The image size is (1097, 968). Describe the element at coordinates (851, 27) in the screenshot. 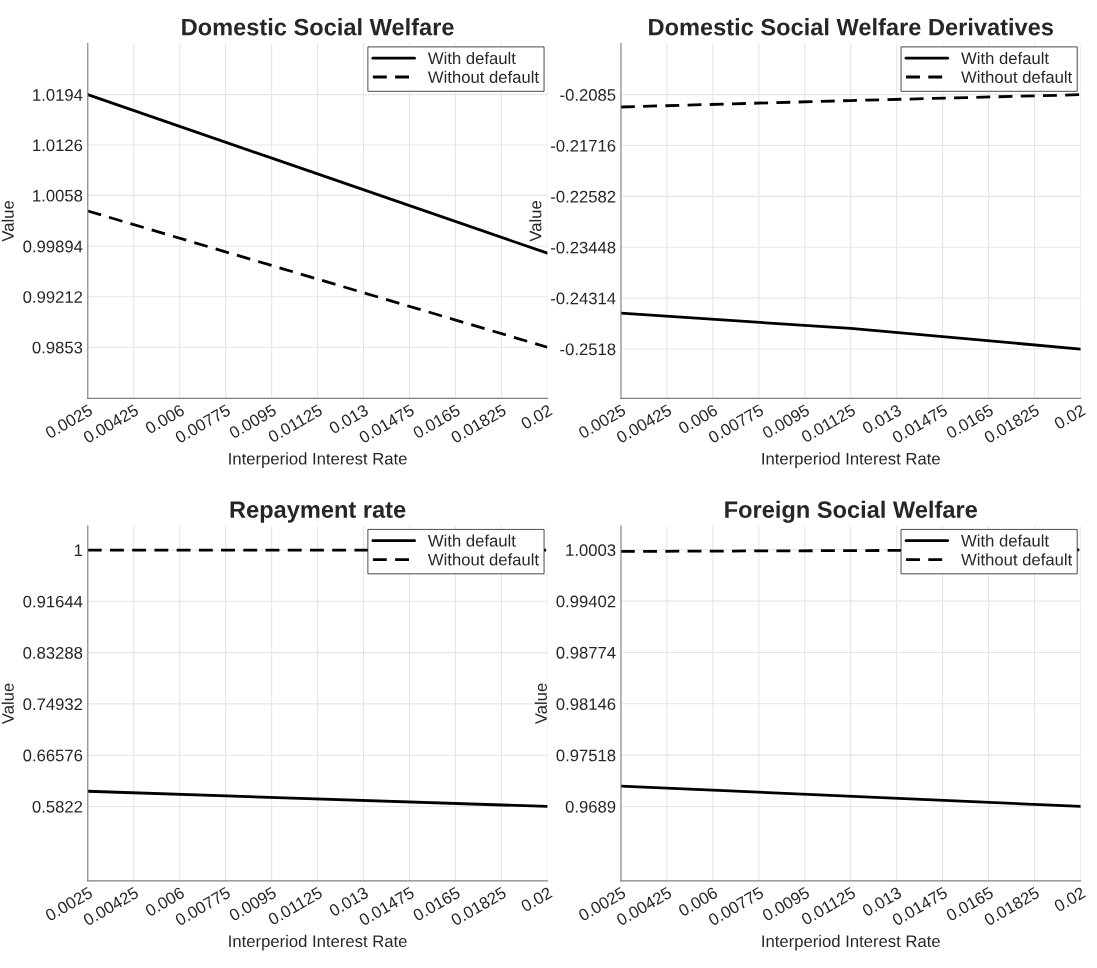

I see `chart-title: Domestic Social Welfare Derivatives` at that location.